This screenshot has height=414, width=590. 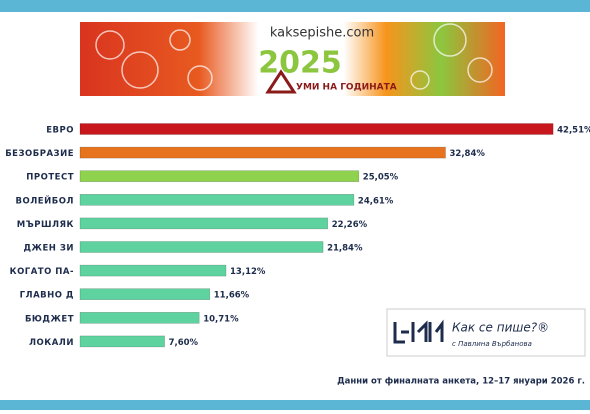 What do you see at coordinates (381, 178) in the screenshot?
I see `value-label: 25,05%` at bounding box center [381, 178].